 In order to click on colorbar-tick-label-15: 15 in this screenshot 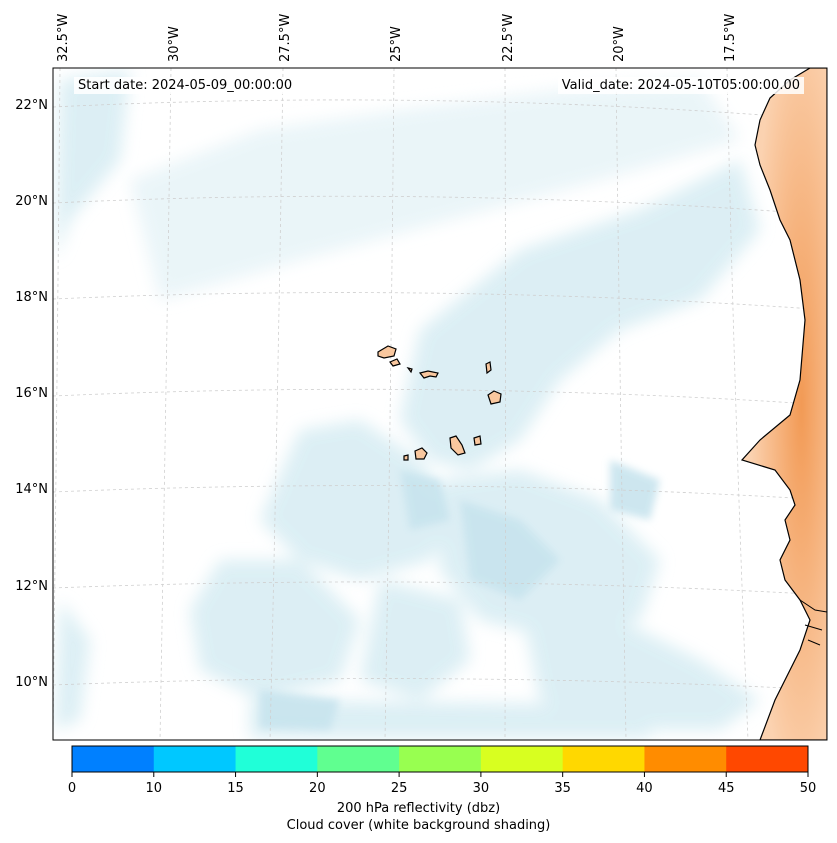, I will do `click(235, 788)`.